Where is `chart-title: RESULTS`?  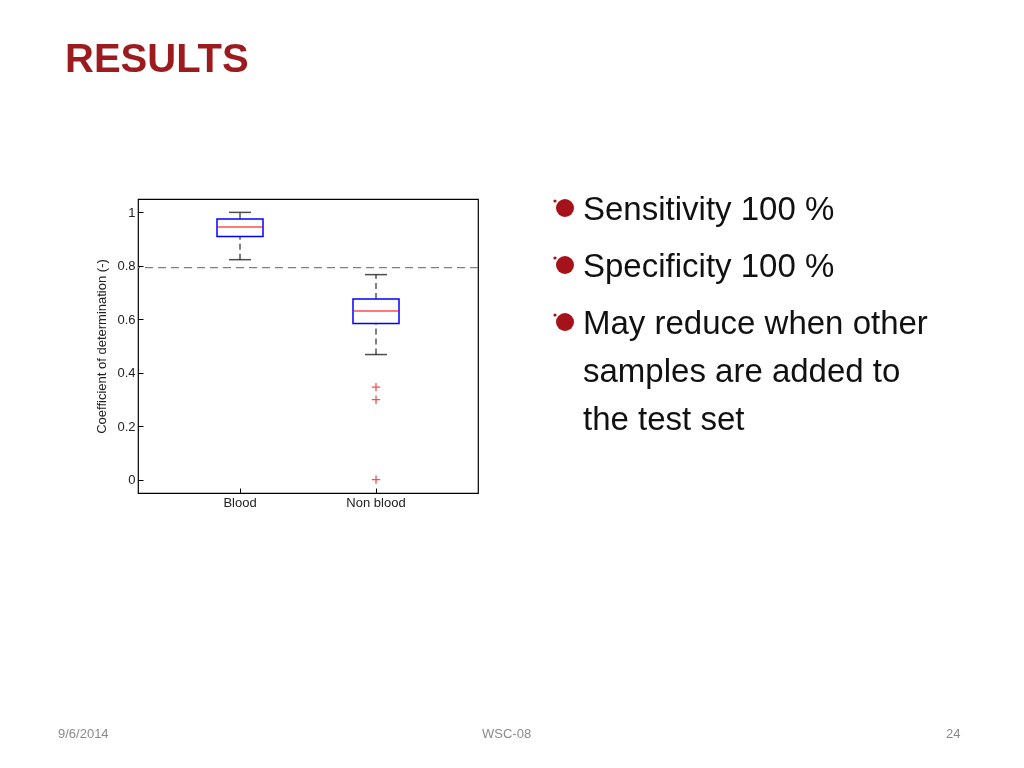 chart-title: RESULTS is located at coordinates (157, 58).